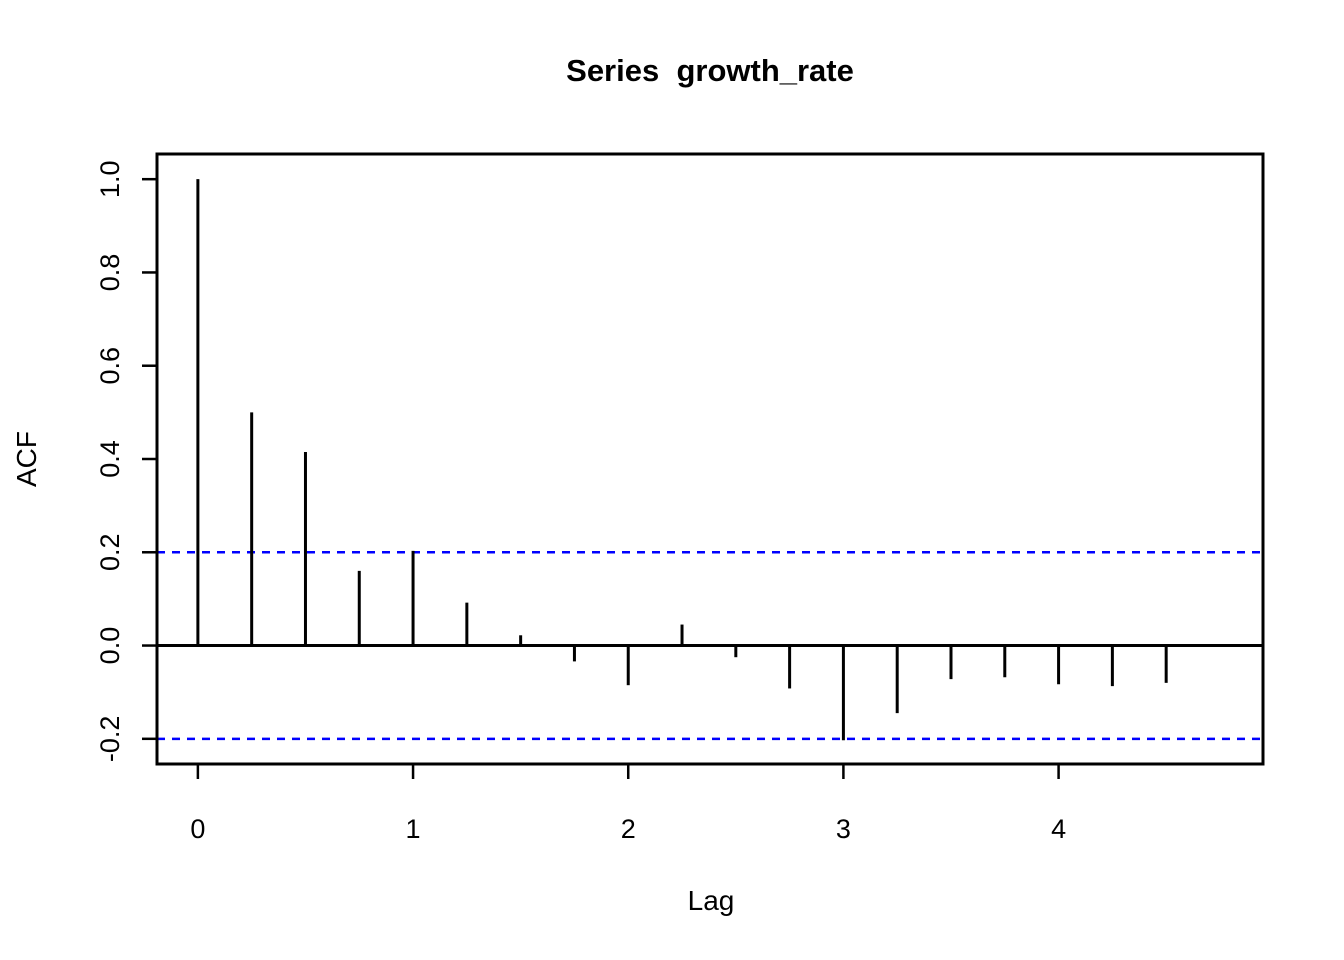  I want to click on y-tick-label: 0.6, so click(110, 366).